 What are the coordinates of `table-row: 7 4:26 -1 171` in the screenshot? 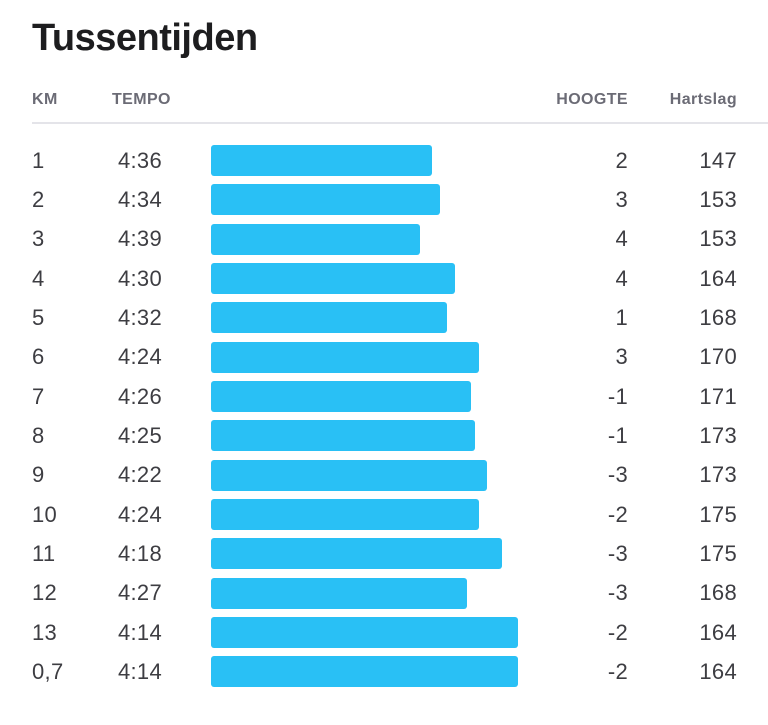 It's located at (384, 396).